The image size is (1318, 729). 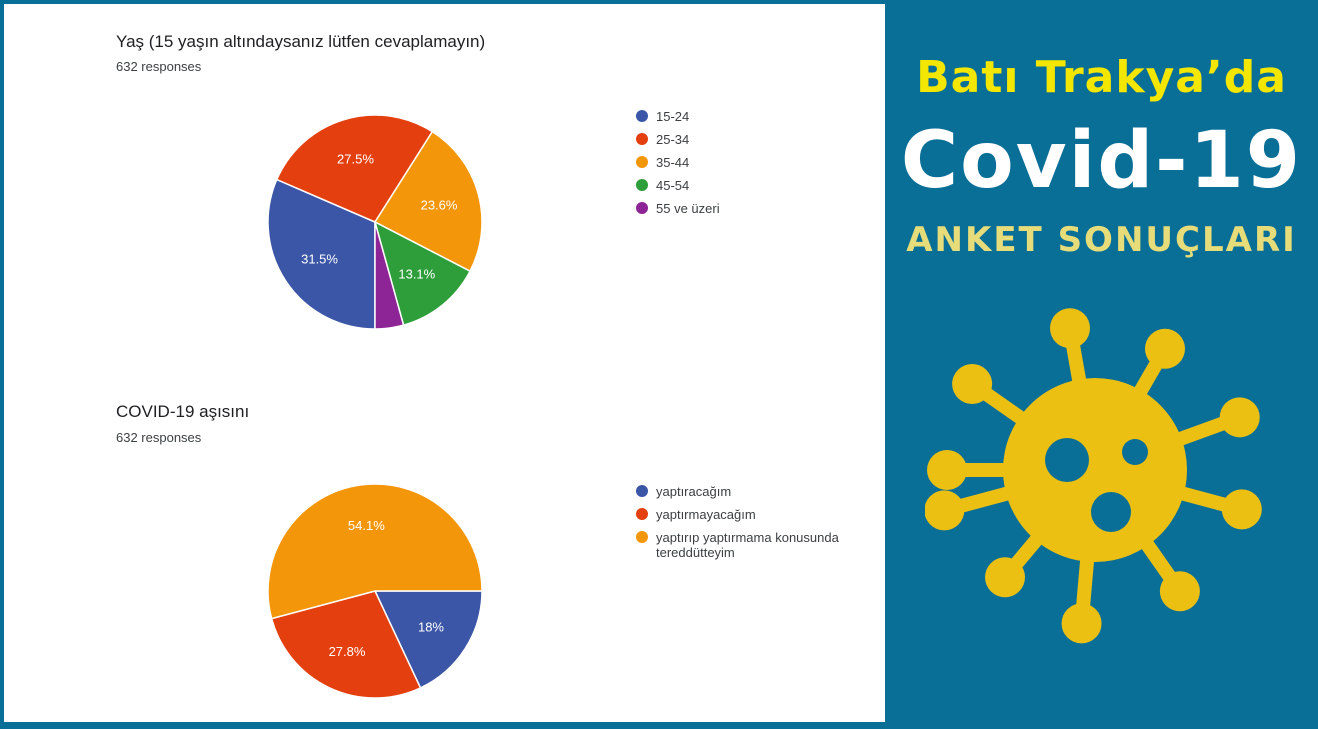 I want to click on age-pie-chart: 31.5% 27.5% 23.6% 13.1%, so click(x=375, y=222).